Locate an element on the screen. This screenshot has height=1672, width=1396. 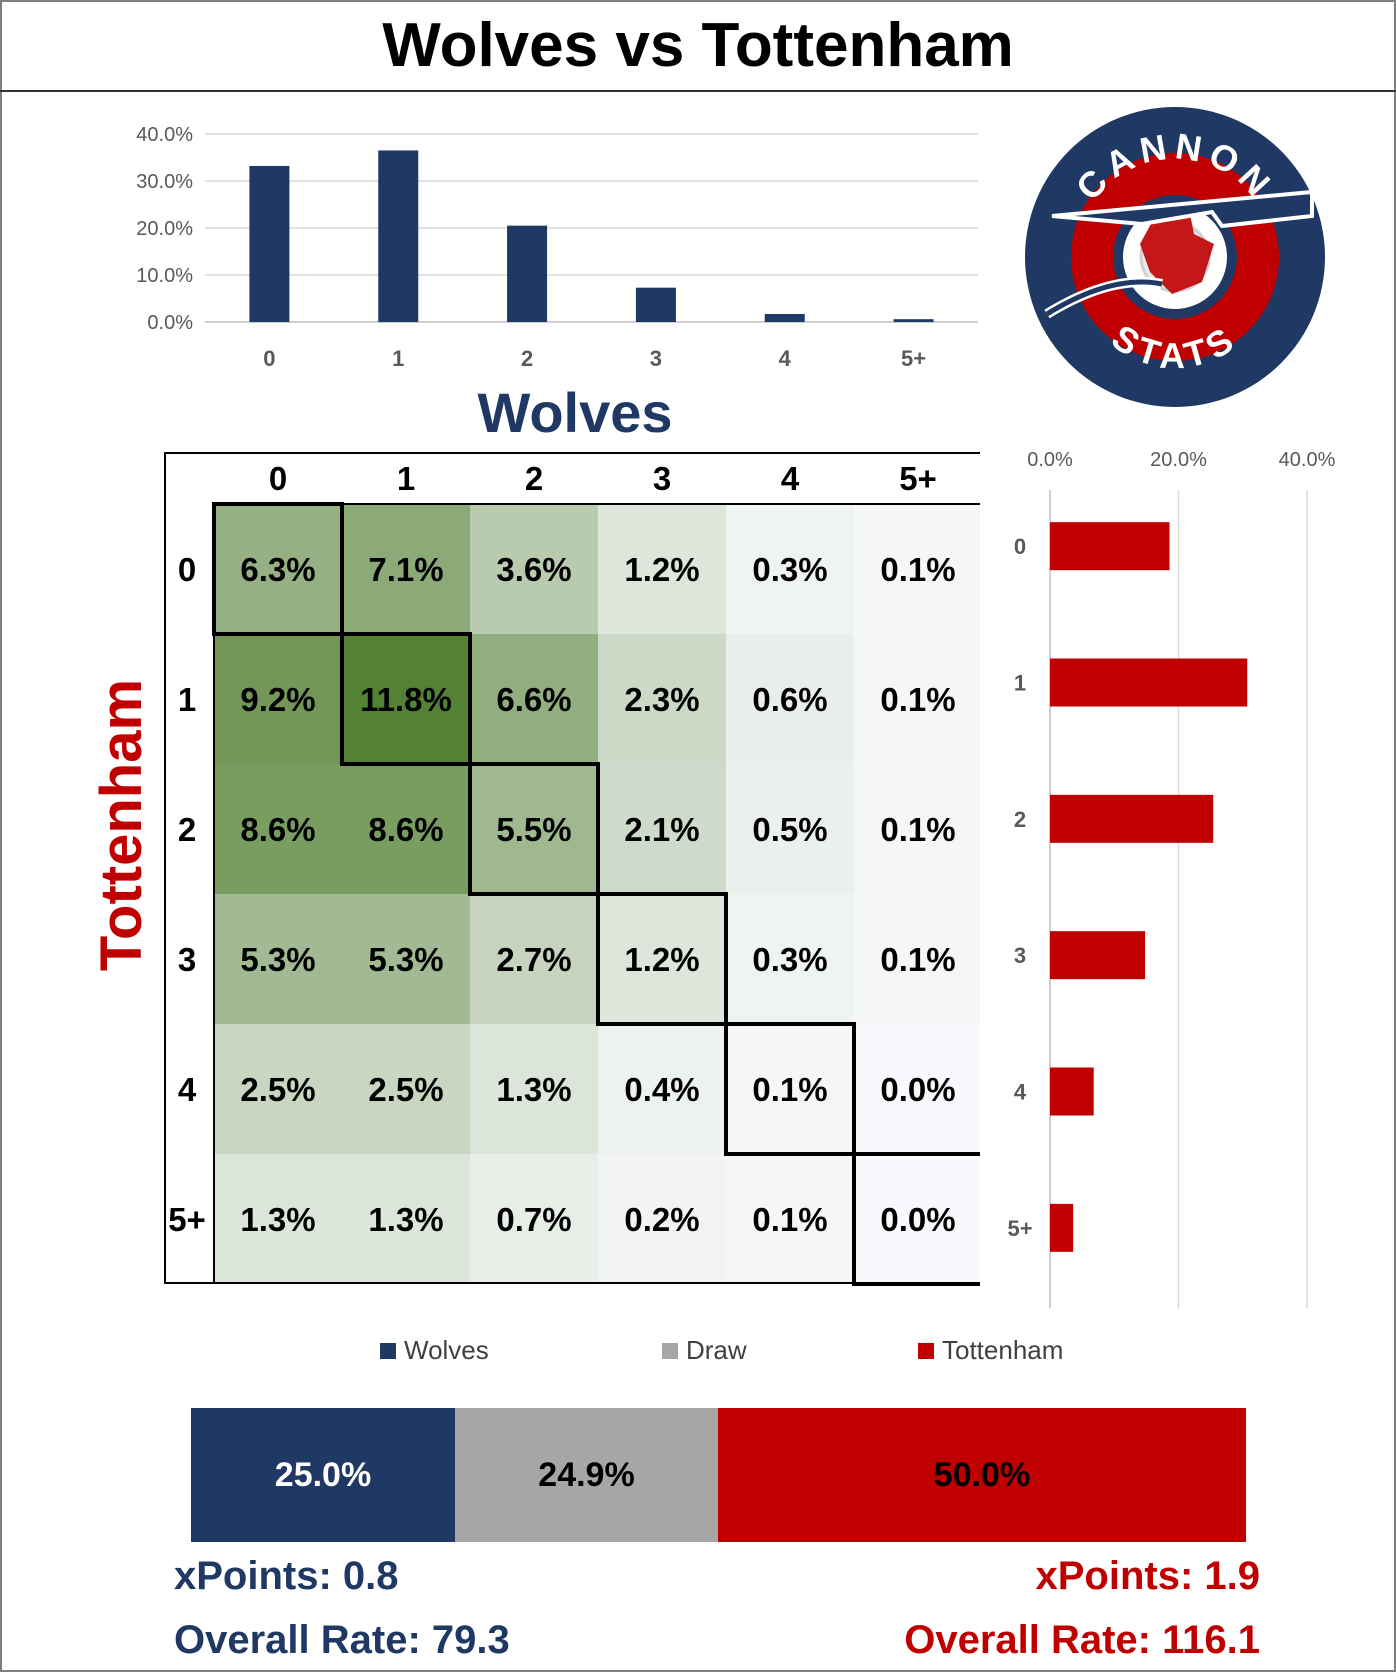
legend-item-home: Wolves is located at coordinates (434, 1350).